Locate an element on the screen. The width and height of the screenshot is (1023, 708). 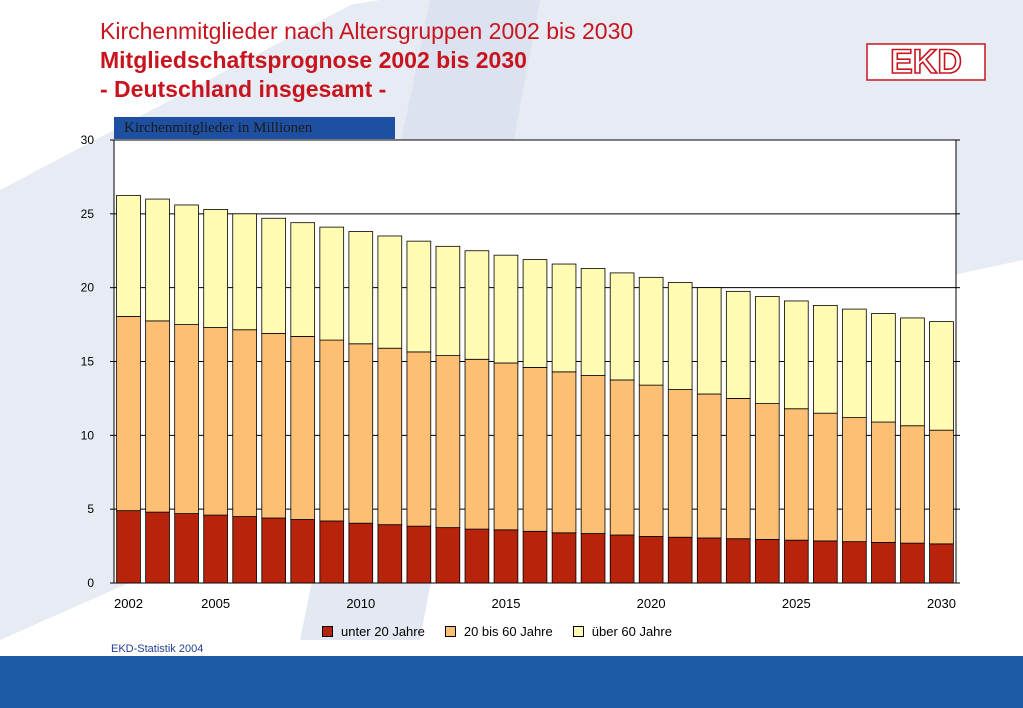
bar-segment-over-60-2012 is located at coordinates (419, 296).